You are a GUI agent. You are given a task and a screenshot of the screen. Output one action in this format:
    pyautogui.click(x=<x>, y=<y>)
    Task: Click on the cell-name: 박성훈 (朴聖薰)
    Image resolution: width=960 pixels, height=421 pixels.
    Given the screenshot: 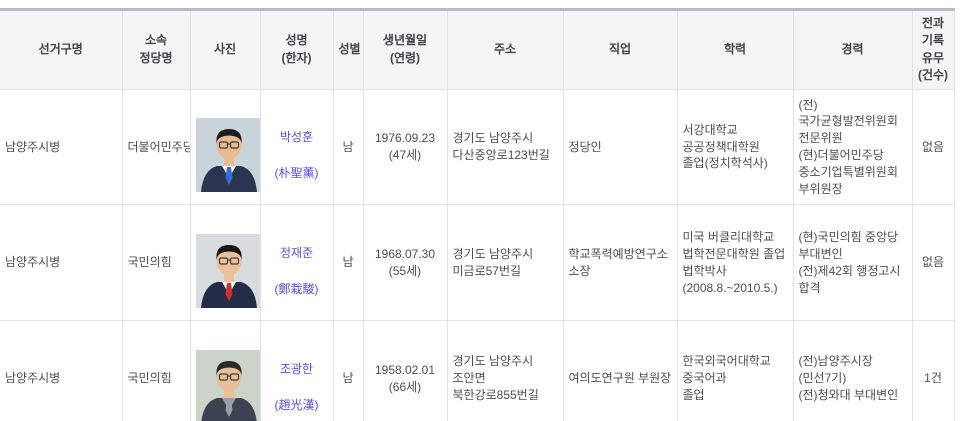 What is the action you would take?
    pyautogui.click(x=297, y=147)
    